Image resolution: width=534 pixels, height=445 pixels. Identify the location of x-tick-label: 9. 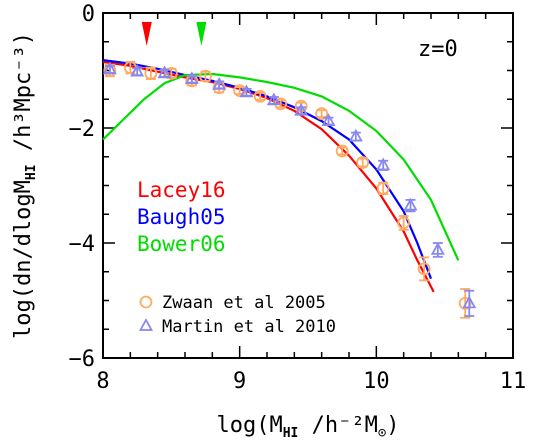
(239, 381).